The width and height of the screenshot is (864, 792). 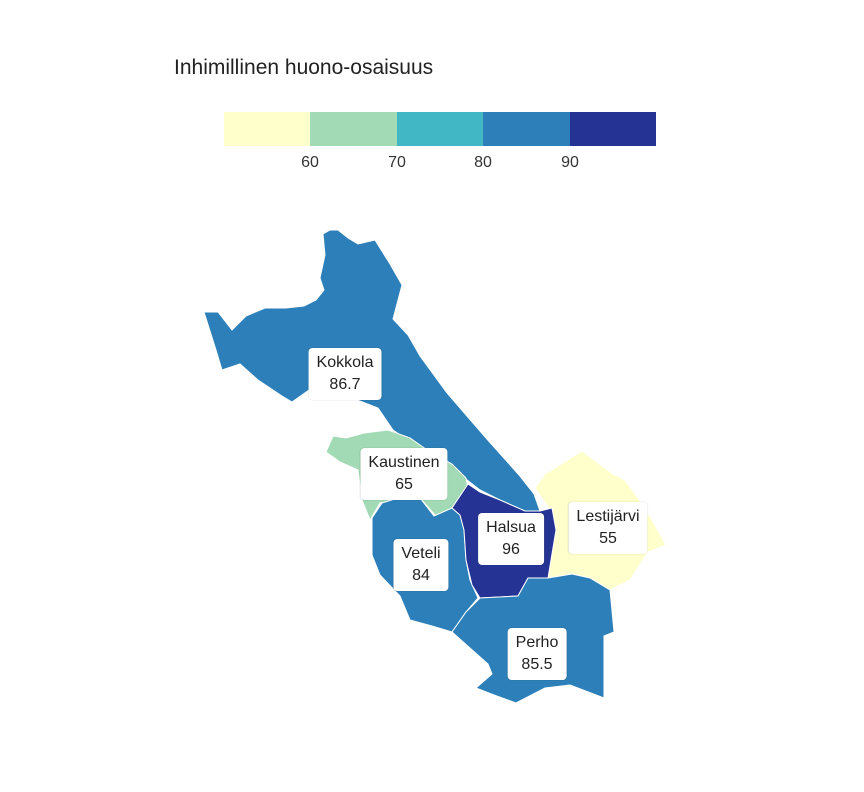 What do you see at coordinates (537, 664) in the screenshot?
I see `region-value: 85.5` at bounding box center [537, 664].